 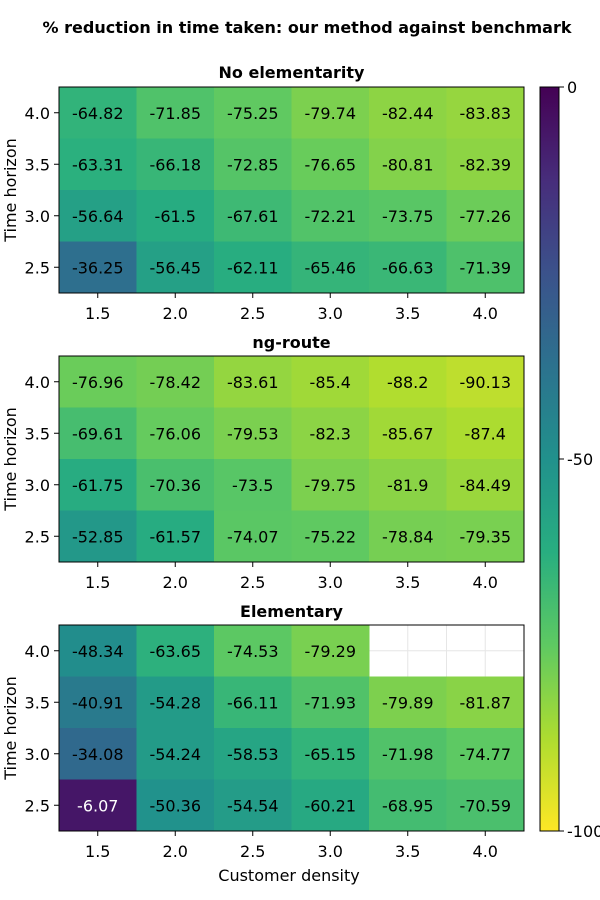 I want to click on colorbar-gradient, so click(x=549, y=459).